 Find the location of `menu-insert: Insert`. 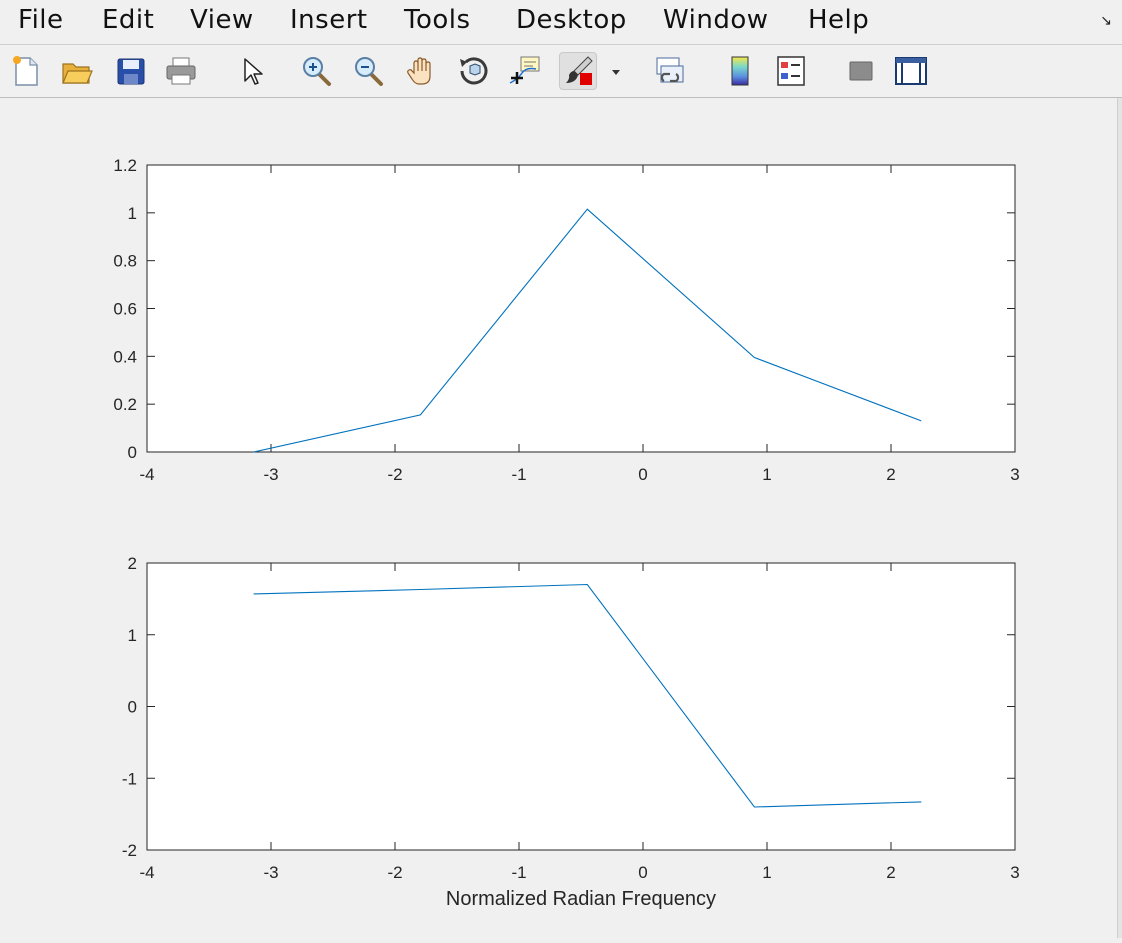

menu-insert: Insert is located at coordinates (329, 20).